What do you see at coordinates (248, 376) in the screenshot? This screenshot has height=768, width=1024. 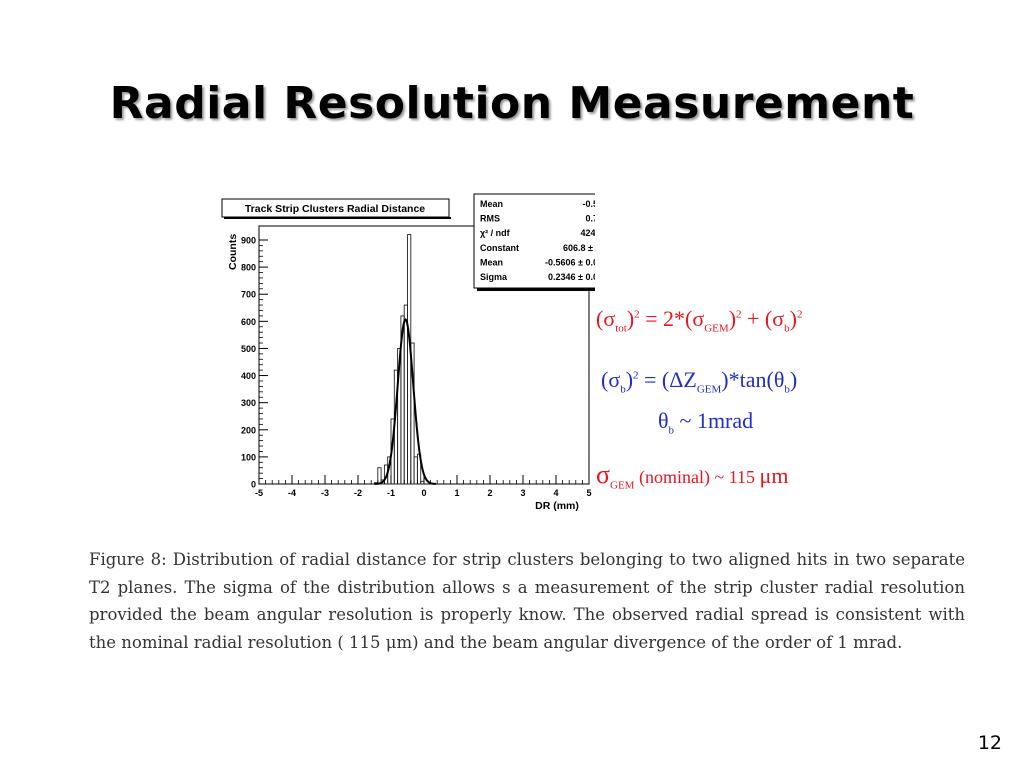 I see `y-tick-label: 400` at bounding box center [248, 376].